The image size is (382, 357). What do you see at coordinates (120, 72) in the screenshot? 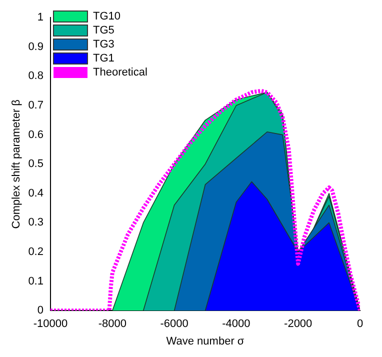
I see `legend-label: Theoretical` at bounding box center [120, 72].